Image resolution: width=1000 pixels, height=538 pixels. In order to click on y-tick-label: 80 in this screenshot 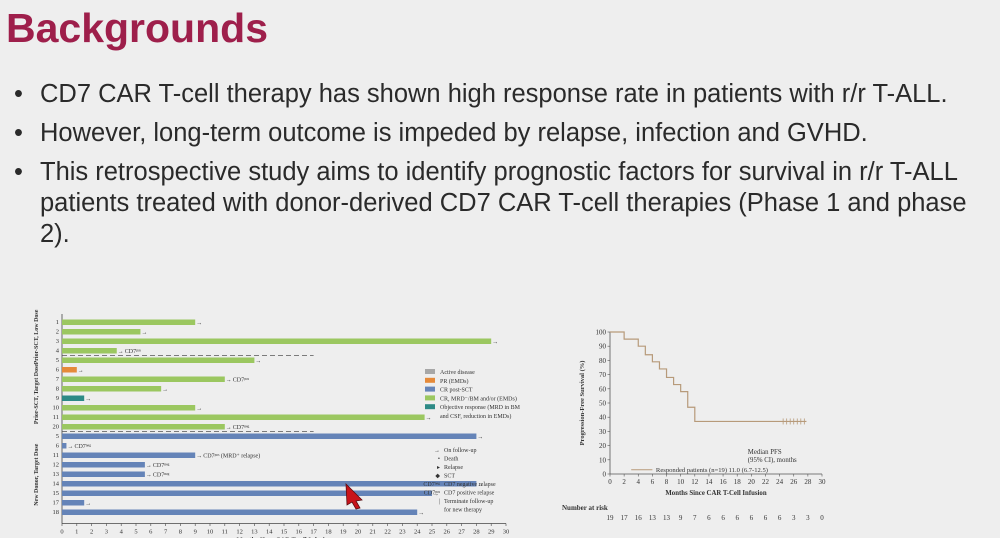, I will do `click(603, 361)`.